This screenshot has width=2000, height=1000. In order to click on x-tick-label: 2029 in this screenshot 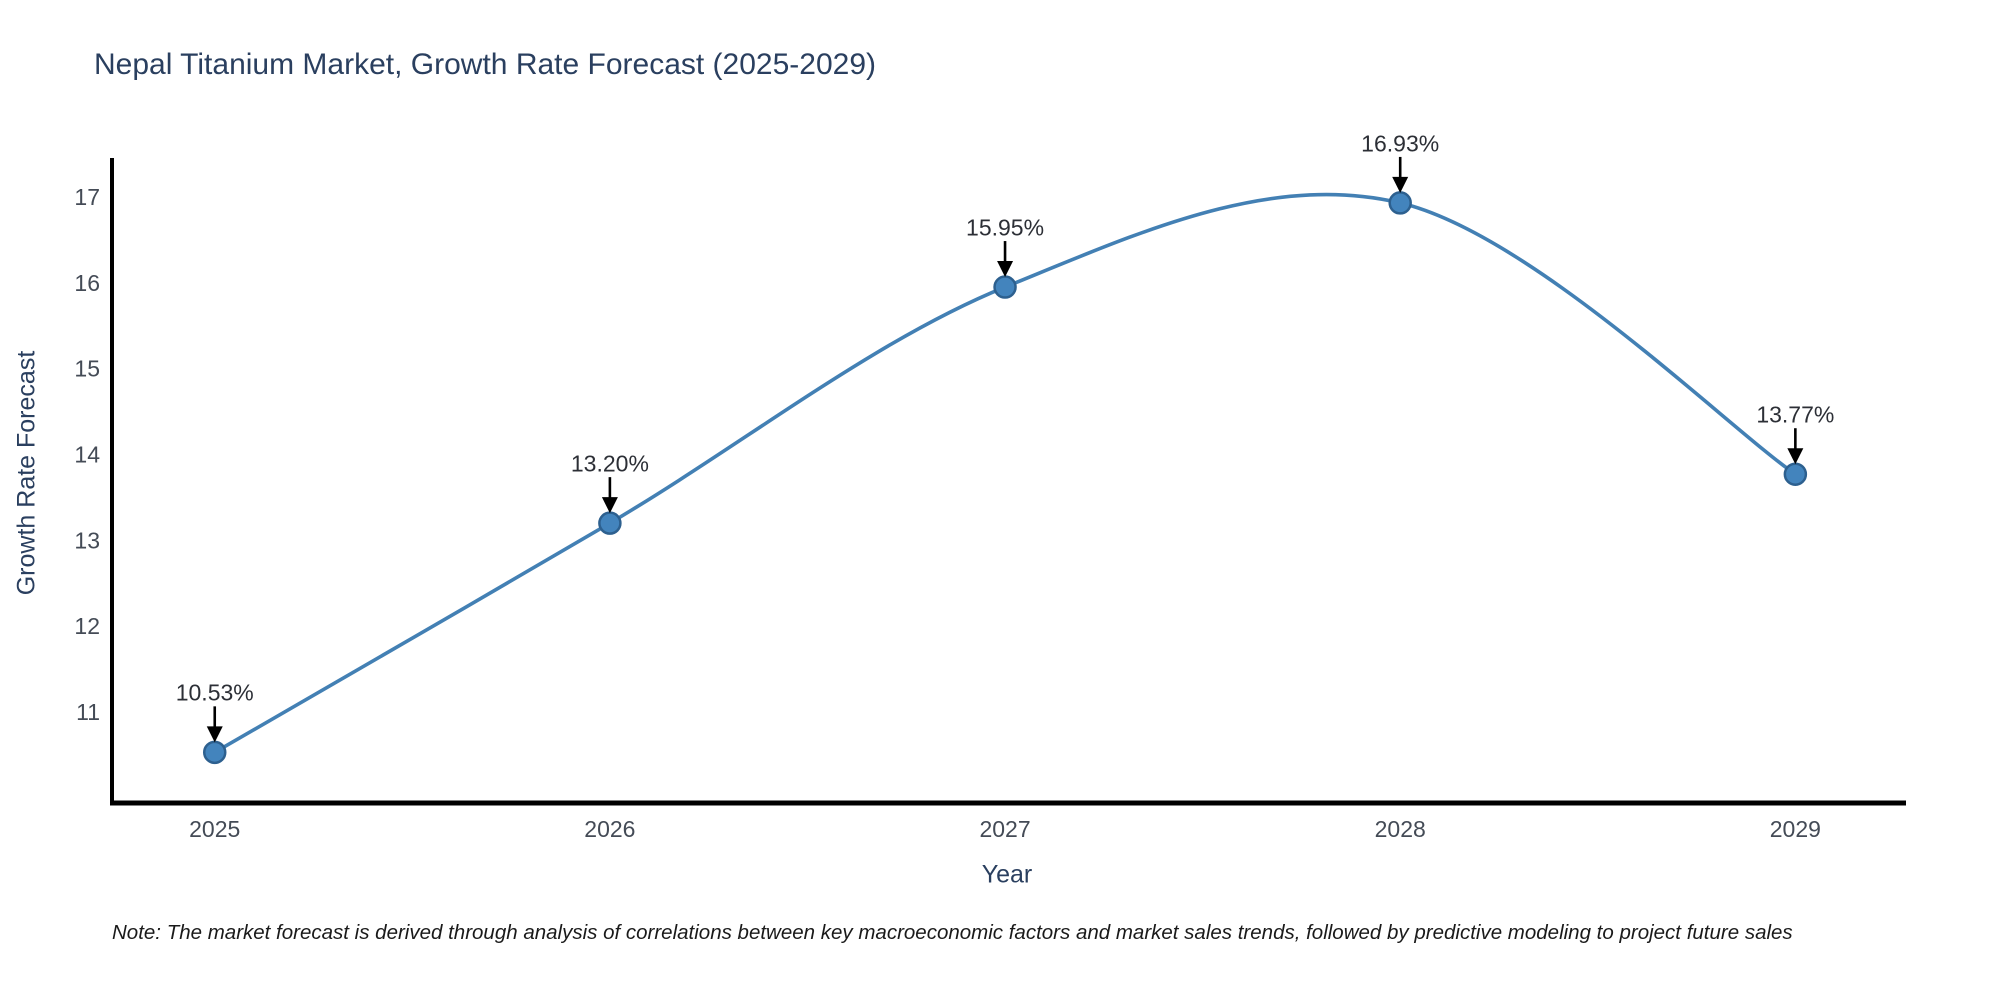, I will do `click(1795, 829)`.